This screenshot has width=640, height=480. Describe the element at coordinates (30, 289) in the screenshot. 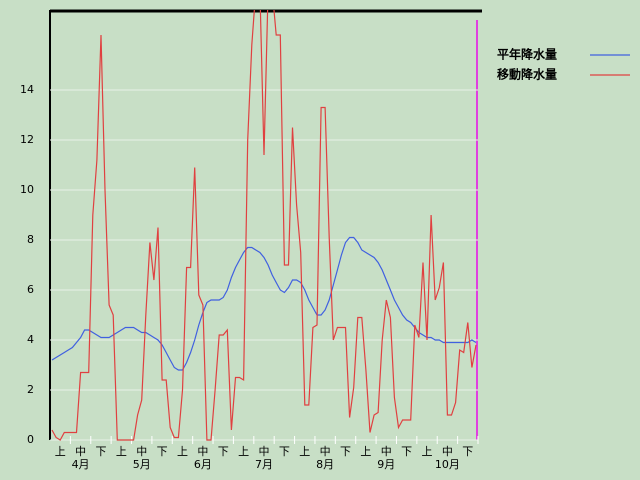

I see `y-tick-label: 6` at that location.